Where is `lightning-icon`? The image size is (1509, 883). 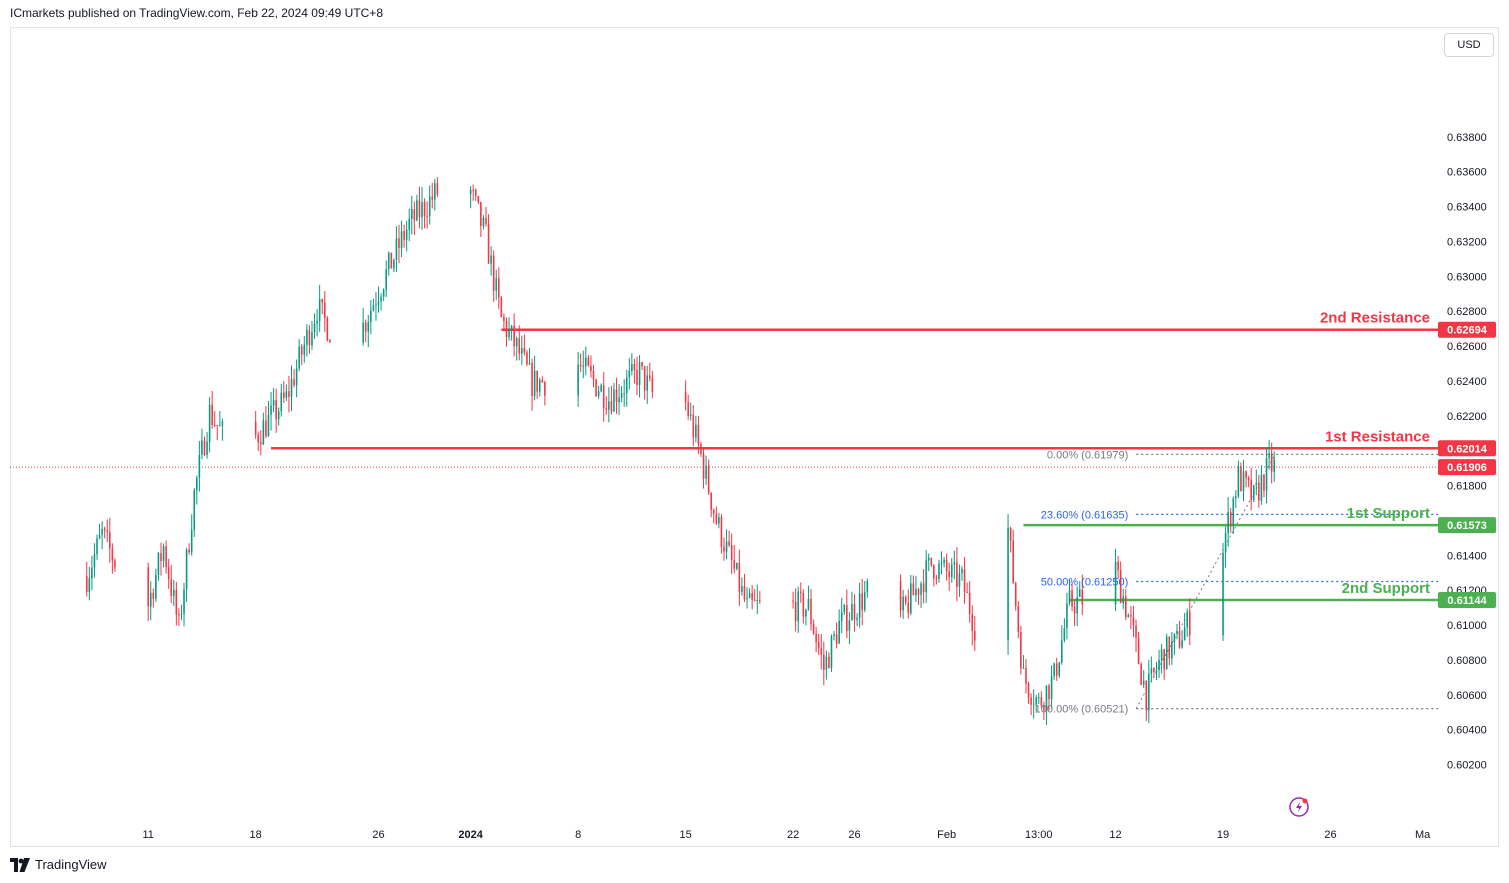
lightning-icon is located at coordinates (1299, 807).